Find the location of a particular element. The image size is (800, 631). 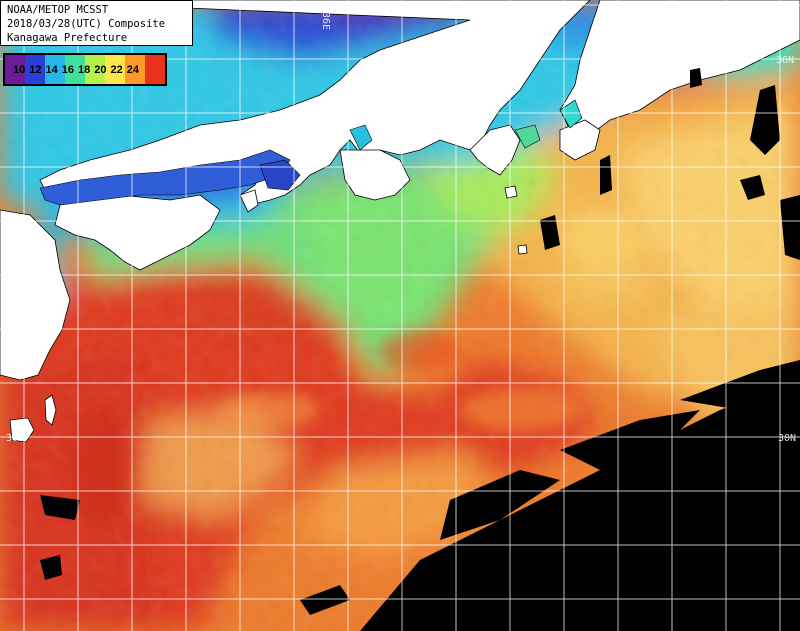

legend-label-18: 18 is located at coordinates (84, 70).